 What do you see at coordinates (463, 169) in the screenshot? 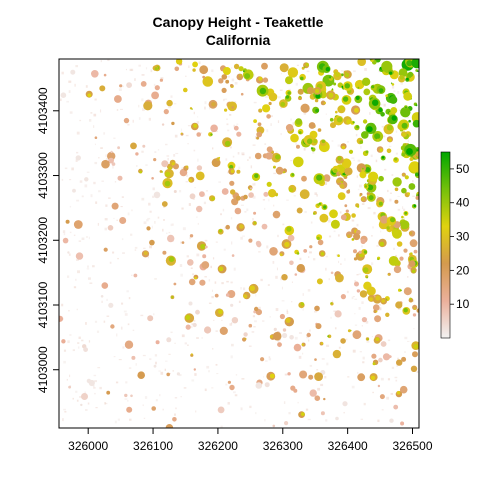
I see `colorbar-tick-label: 50` at bounding box center [463, 169].